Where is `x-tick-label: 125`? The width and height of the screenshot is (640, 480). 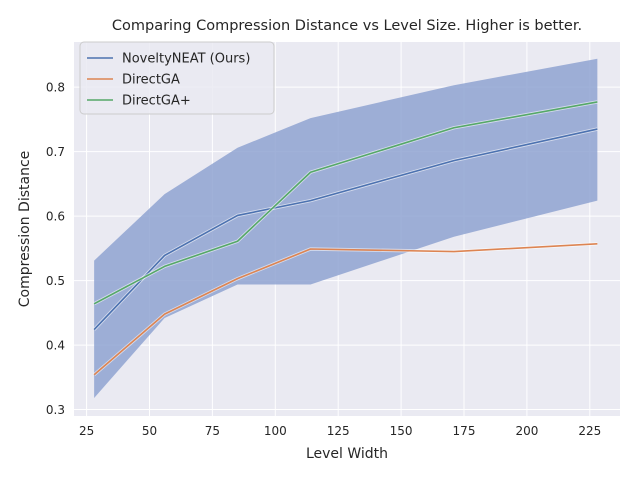
x-tick-label: 125 is located at coordinates (338, 431).